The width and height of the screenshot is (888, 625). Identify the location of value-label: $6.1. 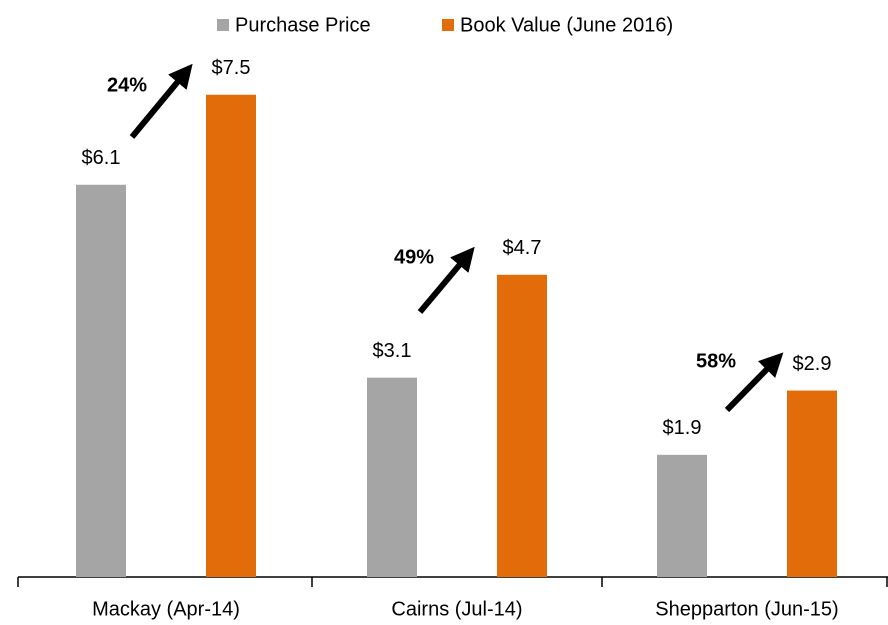
(101, 158).